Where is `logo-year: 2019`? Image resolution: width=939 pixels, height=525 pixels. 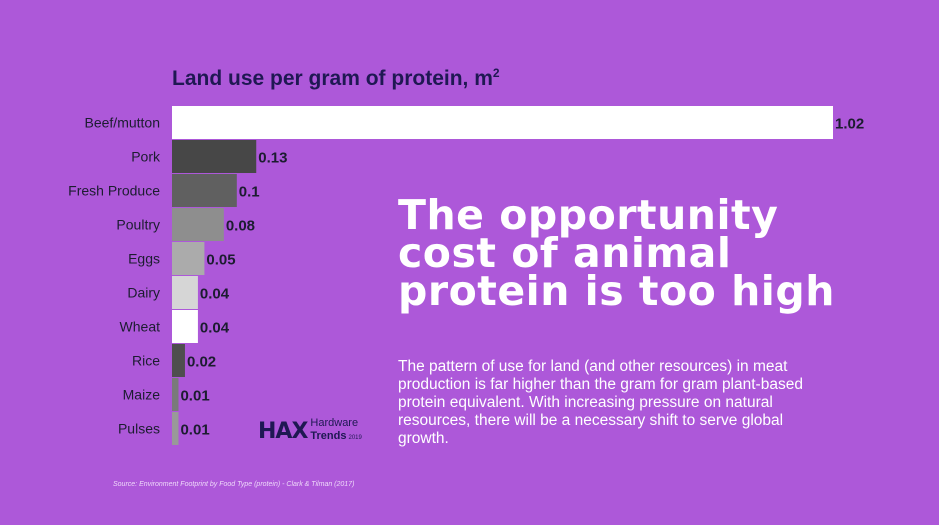
logo-year: 2019 is located at coordinates (355, 438).